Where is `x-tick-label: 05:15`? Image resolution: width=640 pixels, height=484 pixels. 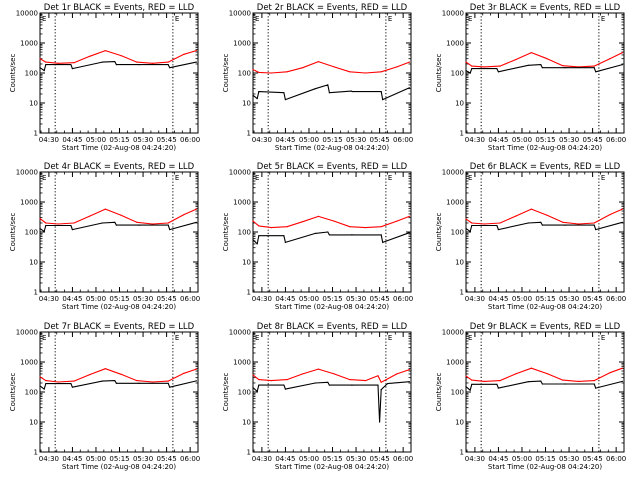
x-tick-label: 05:15 is located at coordinates (119, 140).